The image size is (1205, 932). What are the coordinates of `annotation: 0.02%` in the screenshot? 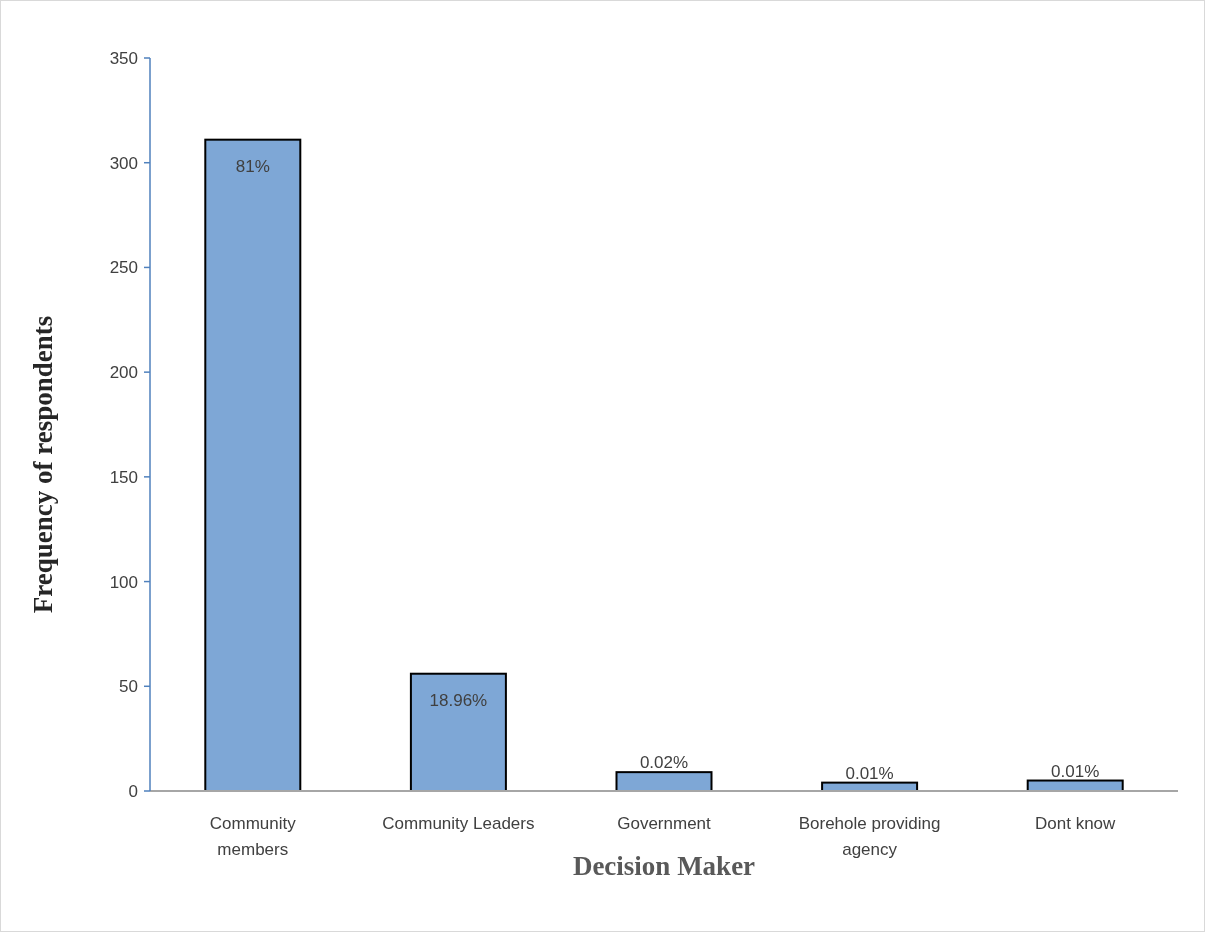 It's located at (664, 763).